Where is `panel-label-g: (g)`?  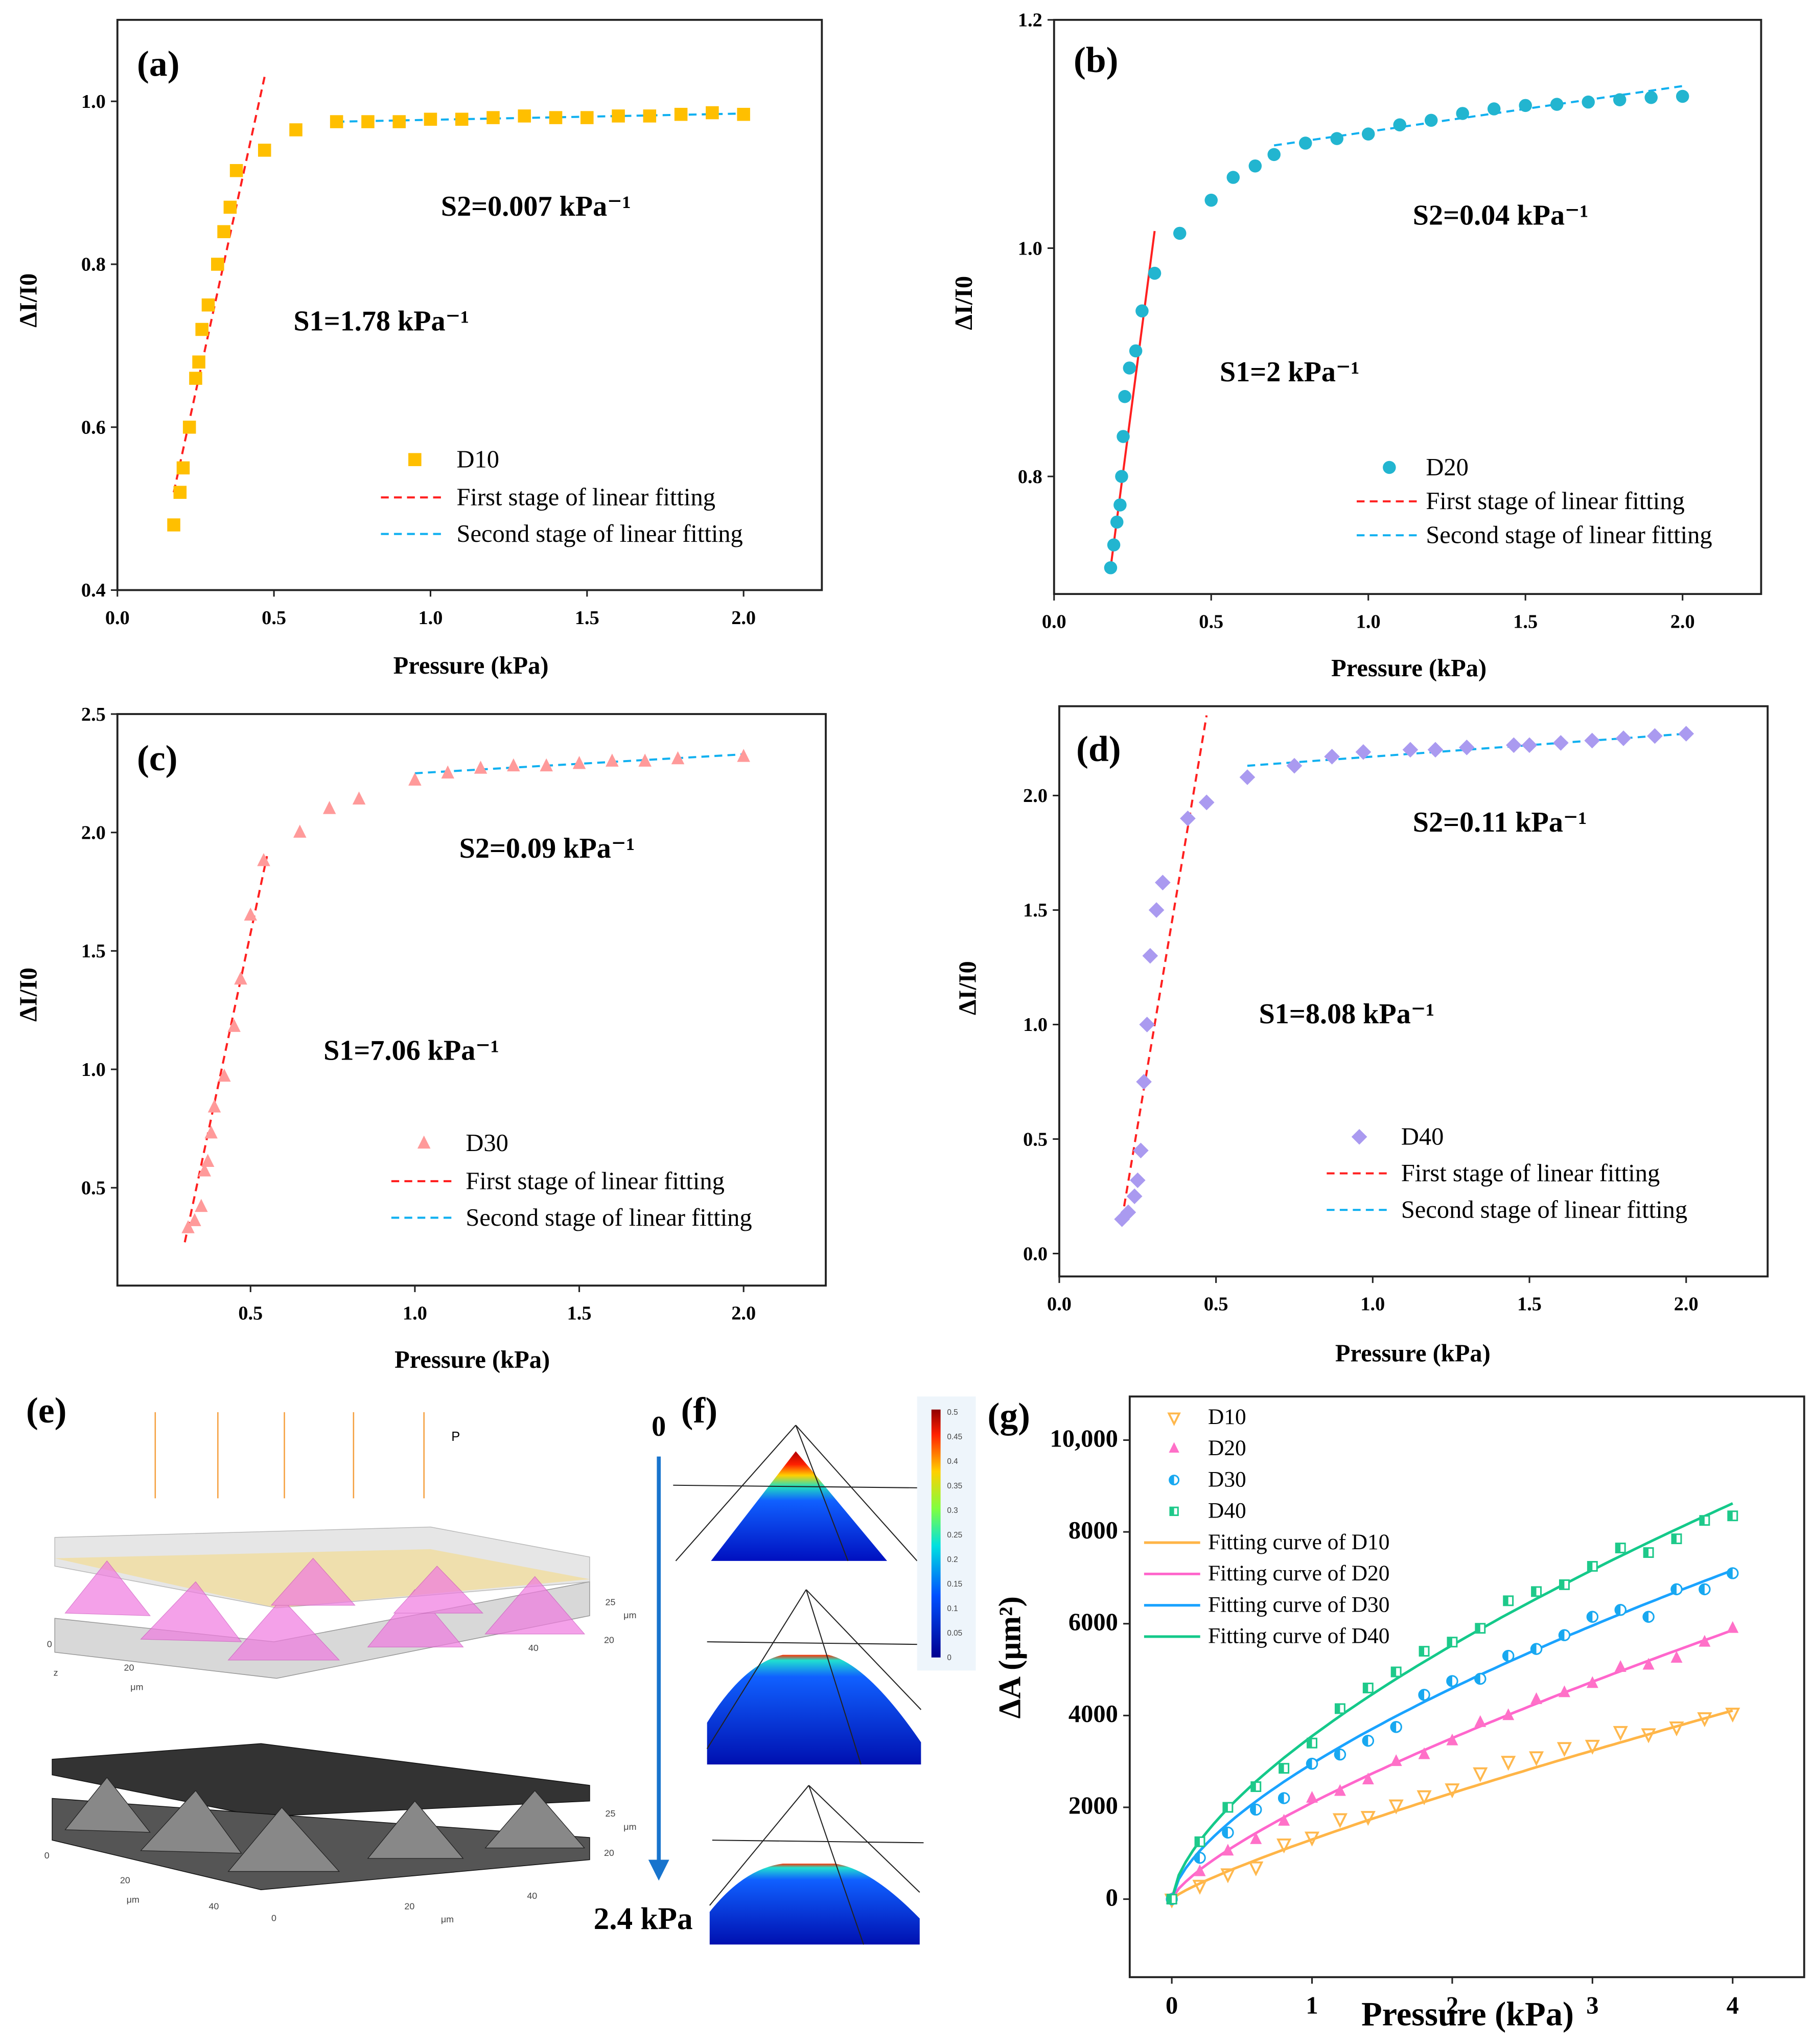 panel-label-g: (g) is located at coordinates (1009, 1415).